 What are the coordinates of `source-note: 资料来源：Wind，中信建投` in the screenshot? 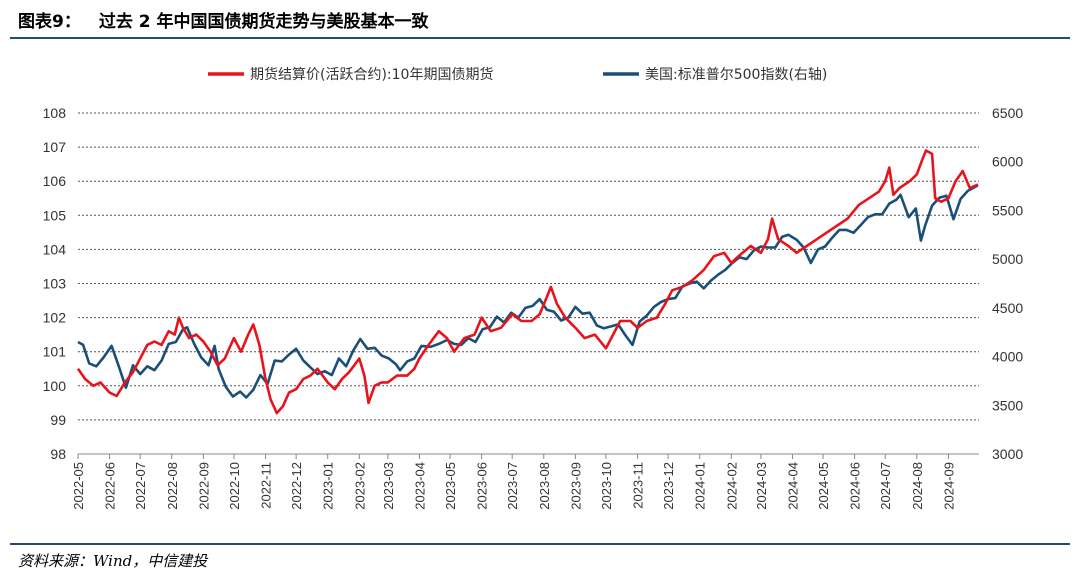 It's located at (113, 561).